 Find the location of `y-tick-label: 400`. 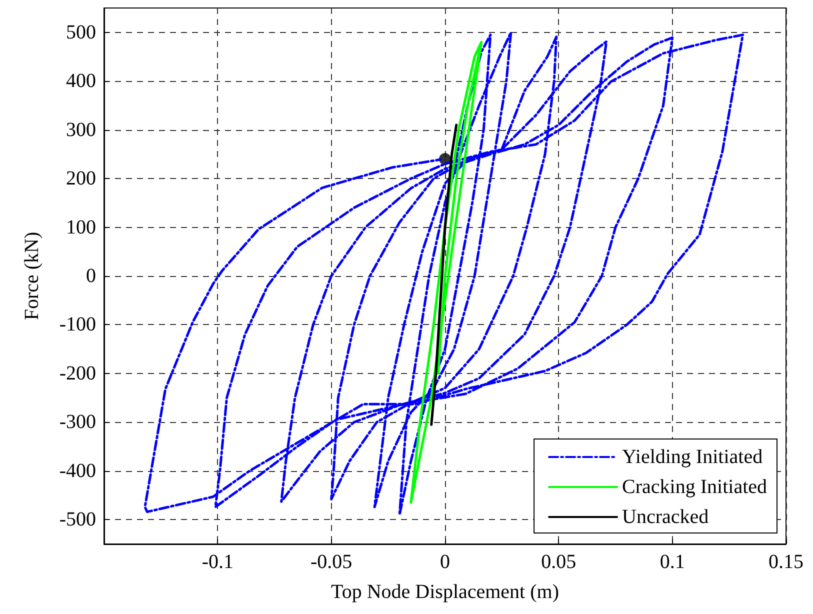

y-tick-label: 400 is located at coordinates (81, 81).